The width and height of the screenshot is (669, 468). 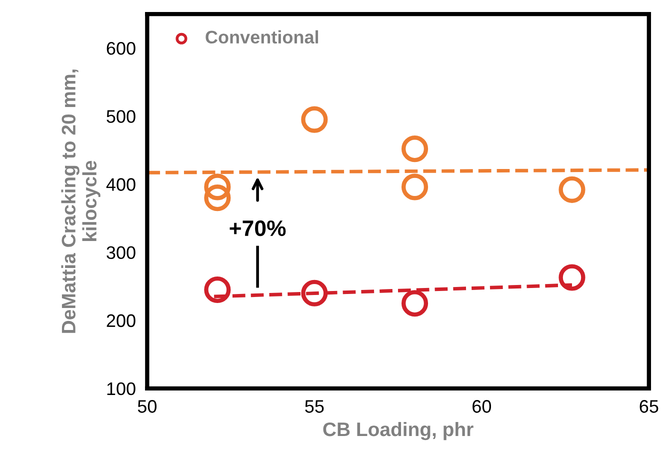 What do you see at coordinates (147, 406) in the screenshot?
I see `x-tick-label: 50` at bounding box center [147, 406].